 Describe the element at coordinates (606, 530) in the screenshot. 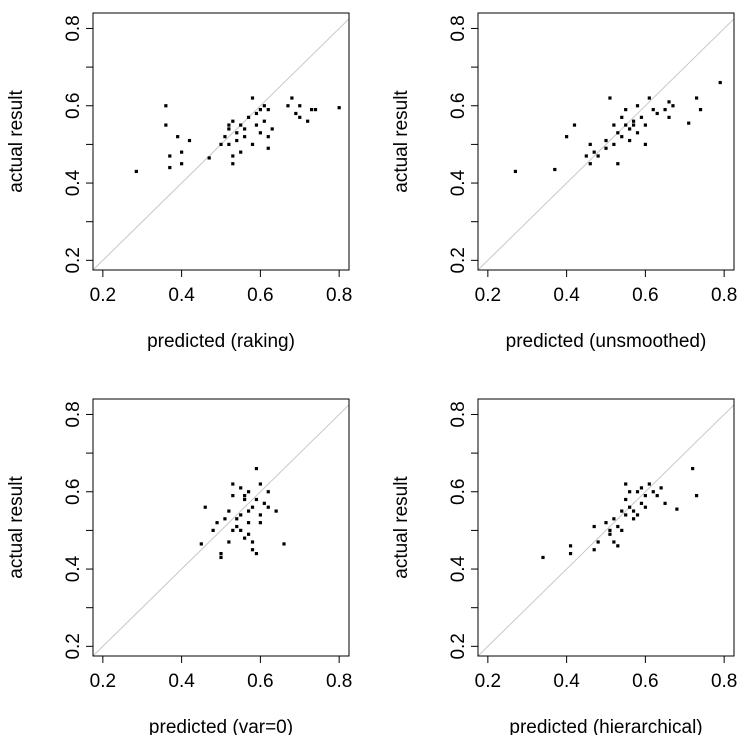

I see `diagonal` at that location.